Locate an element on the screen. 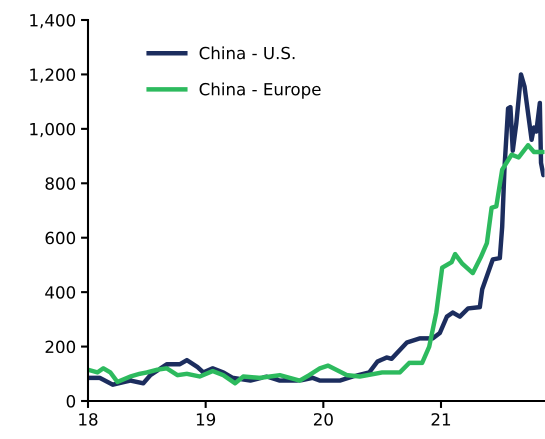  x-tick-label: 19 is located at coordinates (206, 419).